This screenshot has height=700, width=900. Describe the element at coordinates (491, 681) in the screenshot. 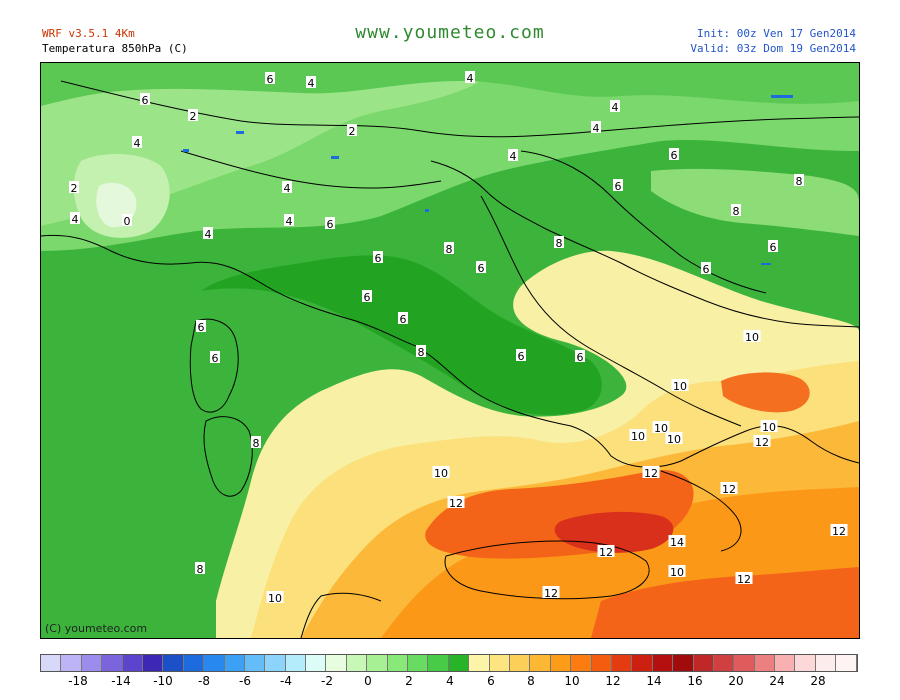

I see `legend-tick-label: 6` at that location.